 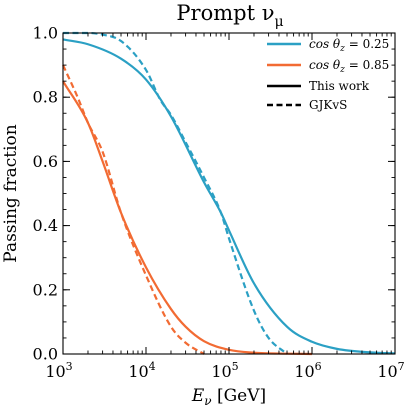 I want to click on legend-label: This work, so click(x=339, y=86).